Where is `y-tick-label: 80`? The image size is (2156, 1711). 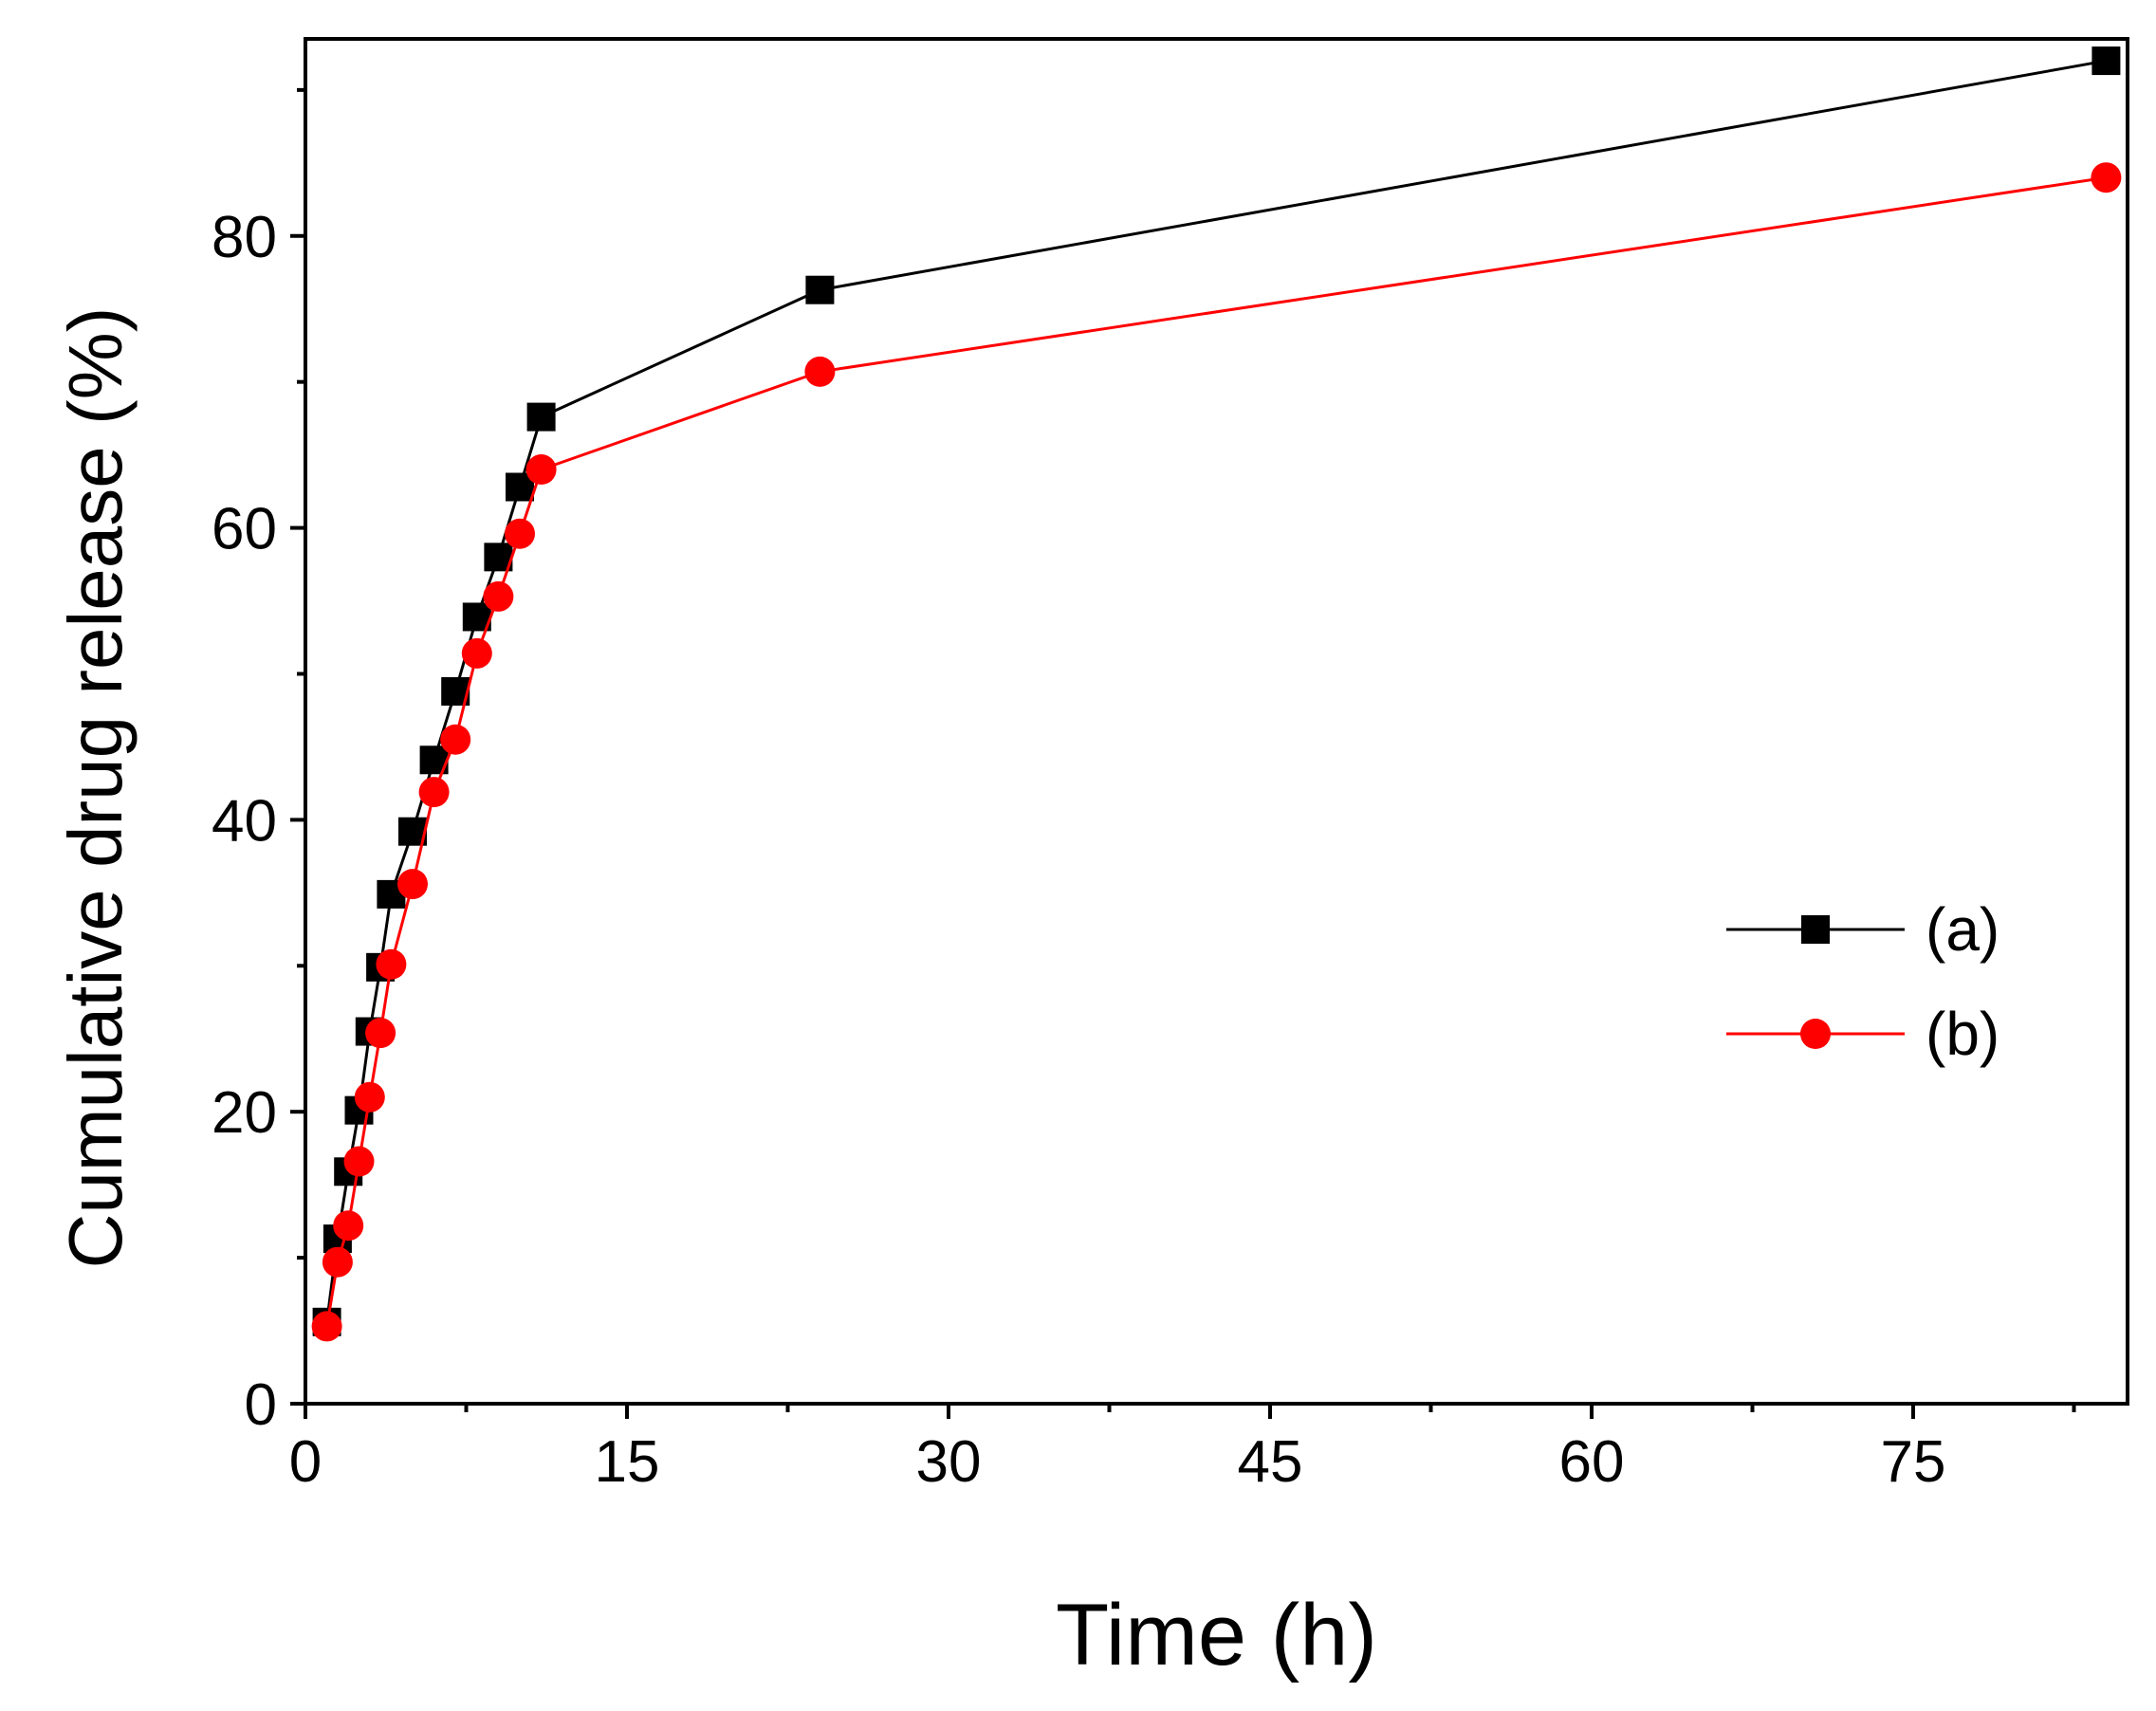 y-tick-label: 80 is located at coordinates (244, 237).